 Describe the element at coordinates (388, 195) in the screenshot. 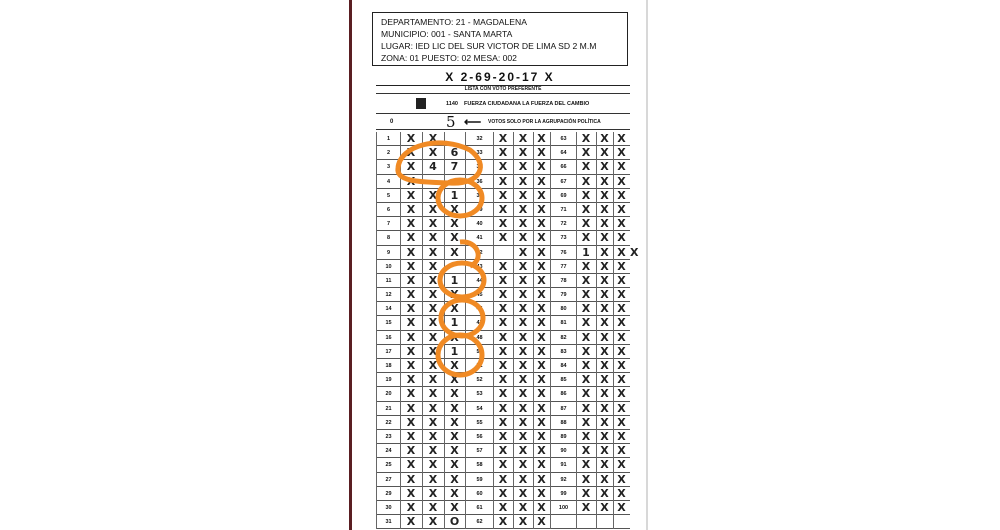

I see `candidate-number: 5` at that location.